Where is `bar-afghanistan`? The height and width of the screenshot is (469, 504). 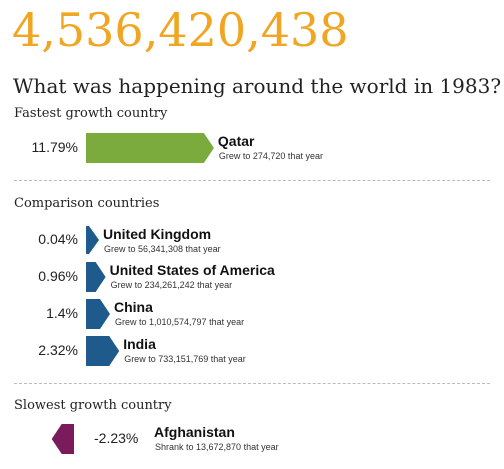
bar-afghanistan is located at coordinates (62, 439).